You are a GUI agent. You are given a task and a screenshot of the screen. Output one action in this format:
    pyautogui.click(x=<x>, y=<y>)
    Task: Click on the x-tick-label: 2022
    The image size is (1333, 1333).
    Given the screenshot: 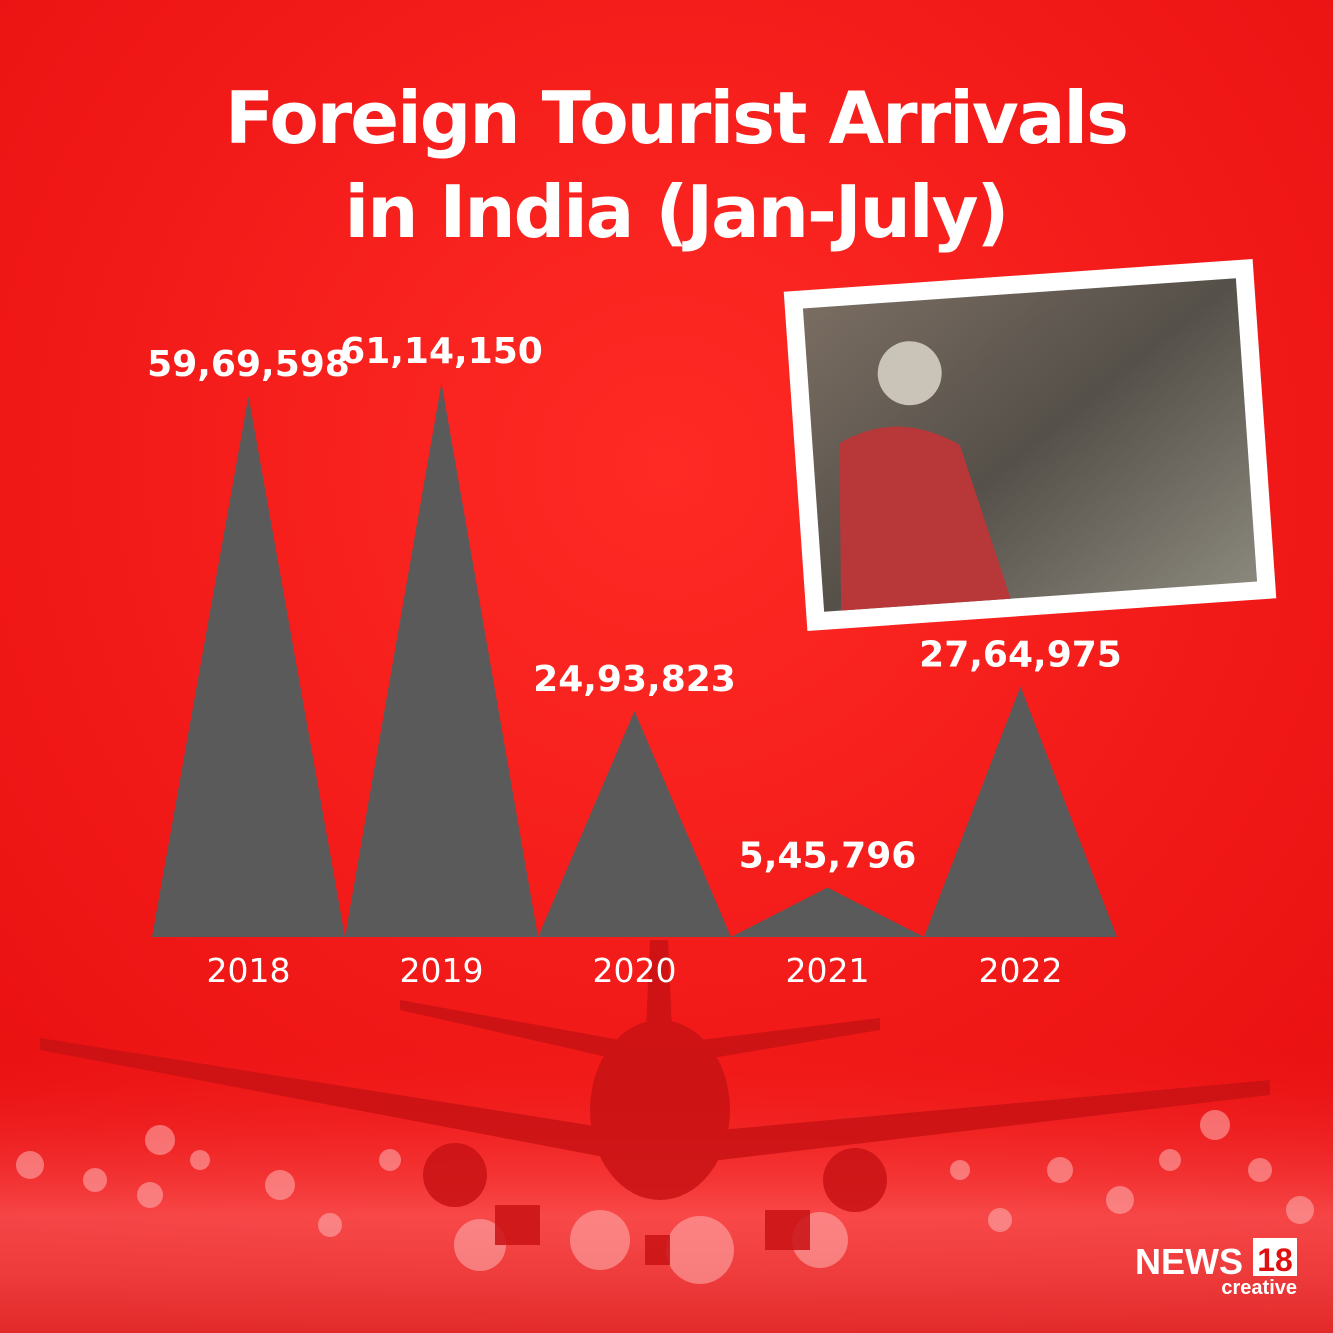 What is the action you would take?
    pyautogui.click(x=1021, y=970)
    